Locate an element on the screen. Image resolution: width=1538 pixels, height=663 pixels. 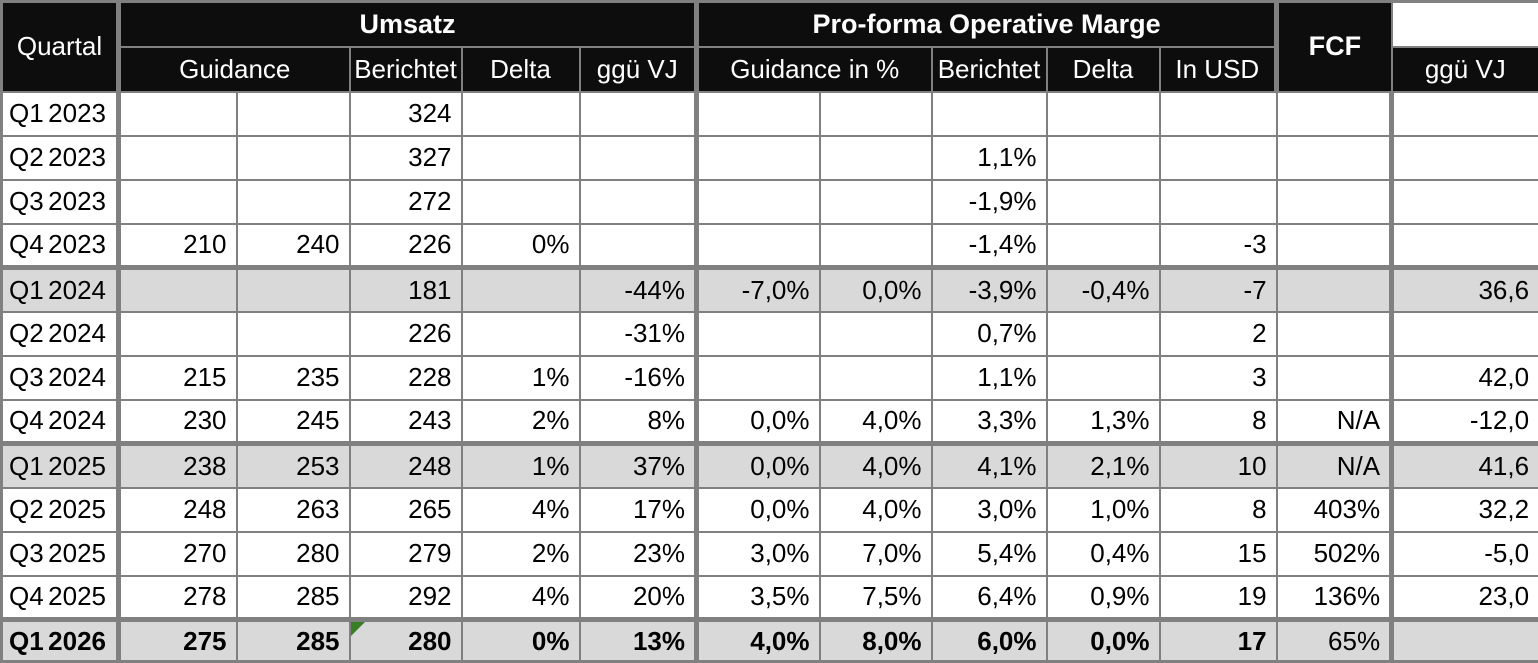
cell-umsatz_ggue_vj: 37% is located at coordinates (638, 466).